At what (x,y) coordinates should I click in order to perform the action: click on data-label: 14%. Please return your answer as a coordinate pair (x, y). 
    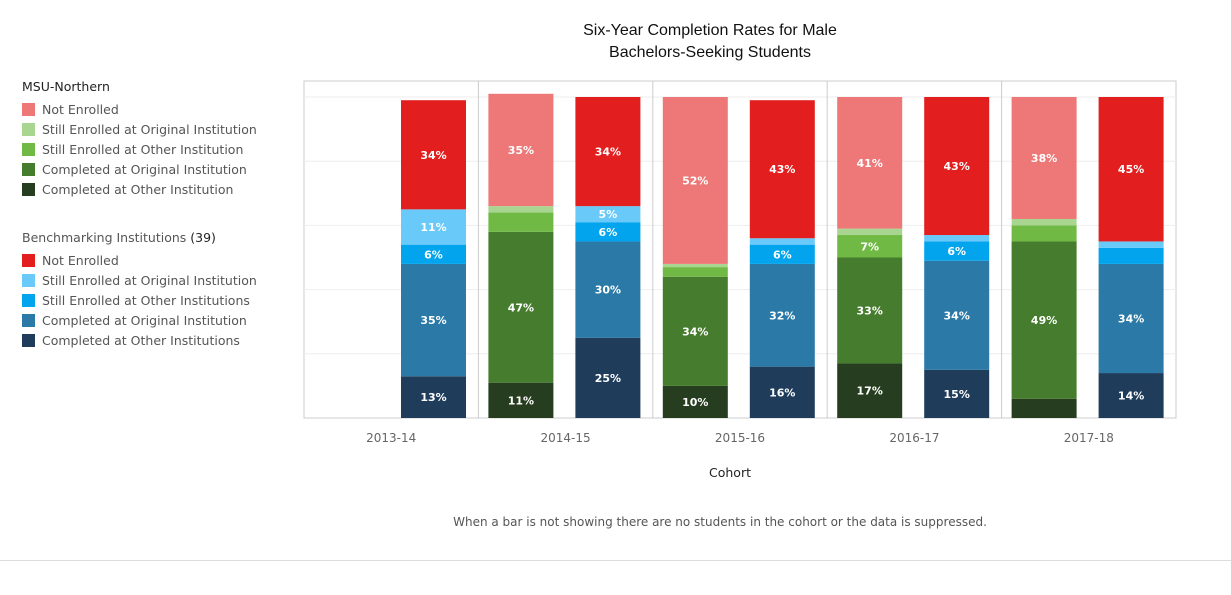
    Looking at the image, I should click on (1131, 396).